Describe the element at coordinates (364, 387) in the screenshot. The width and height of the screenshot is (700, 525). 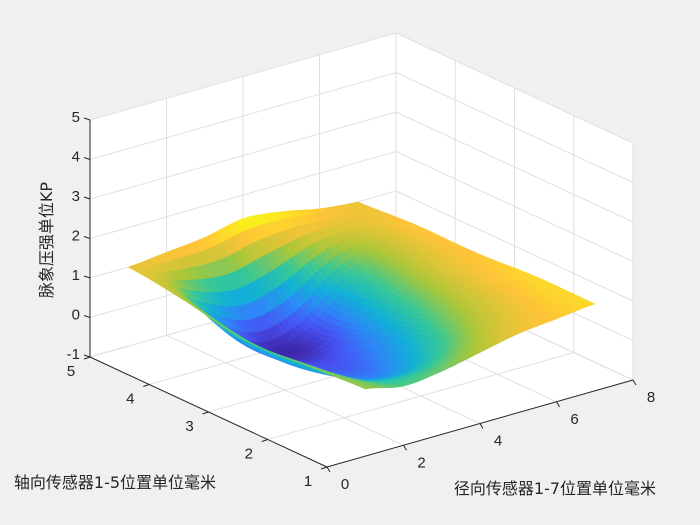
I see `surface-patch` at that location.